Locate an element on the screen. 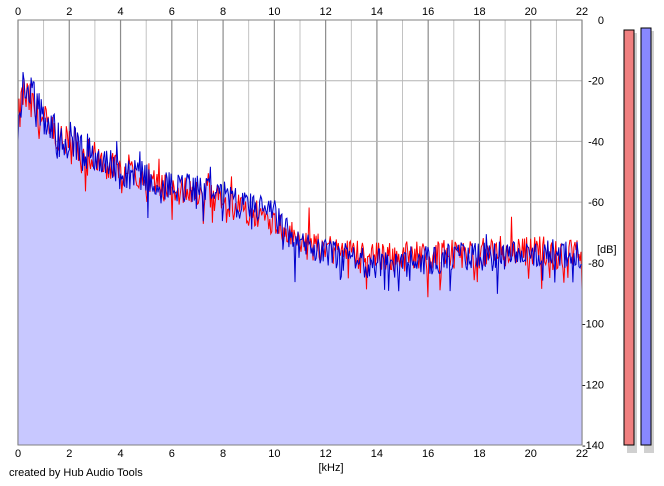 The image size is (664, 486). x-tick-label-top: 12 is located at coordinates (326, 12).